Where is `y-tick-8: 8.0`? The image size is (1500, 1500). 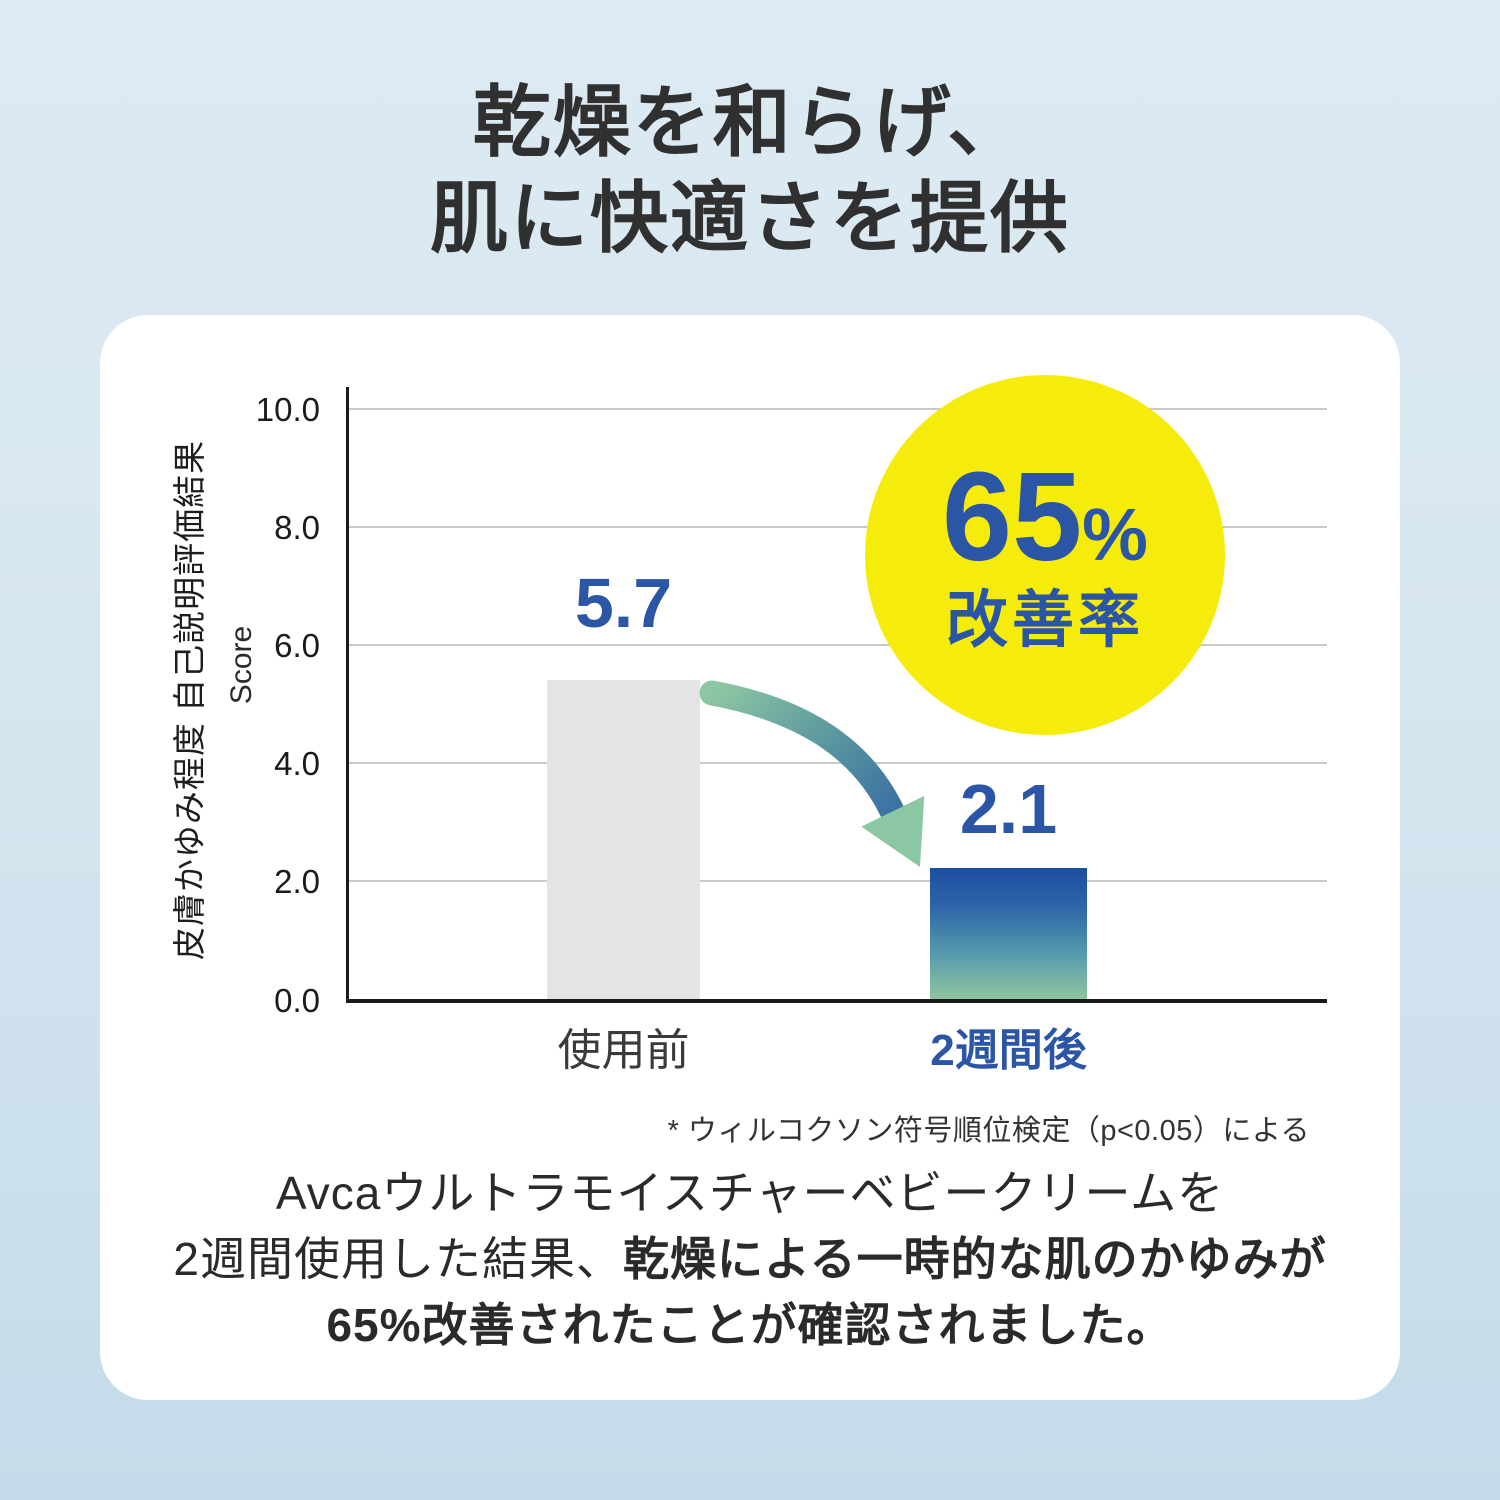 y-tick-8: 8.0 is located at coordinates (297, 527).